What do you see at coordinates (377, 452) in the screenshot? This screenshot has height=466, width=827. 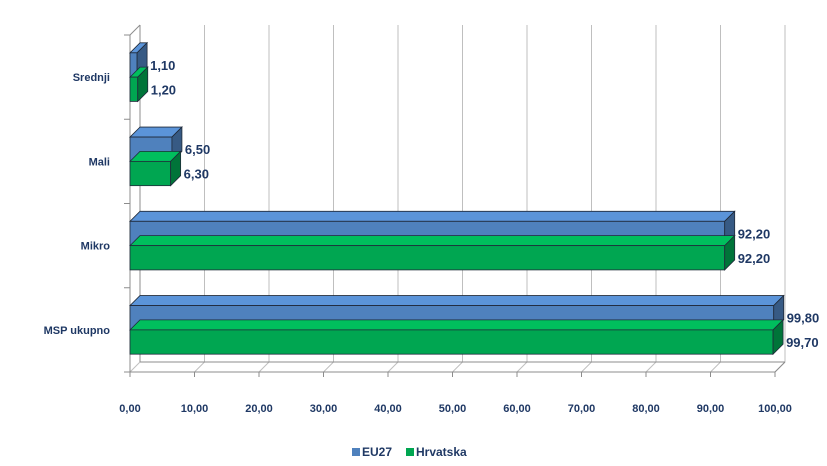 I see `legend-label: EU27` at bounding box center [377, 452].